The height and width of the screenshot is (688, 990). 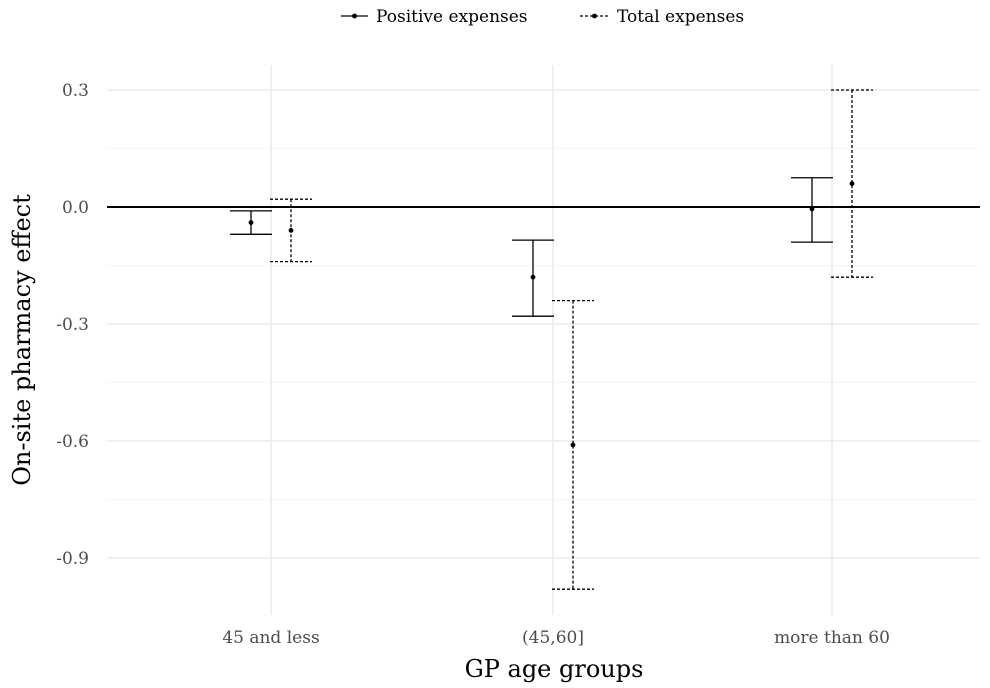 What do you see at coordinates (72, 325) in the screenshot?
I see `y-tick-label: -0.3` at bounding box center [72, 325].